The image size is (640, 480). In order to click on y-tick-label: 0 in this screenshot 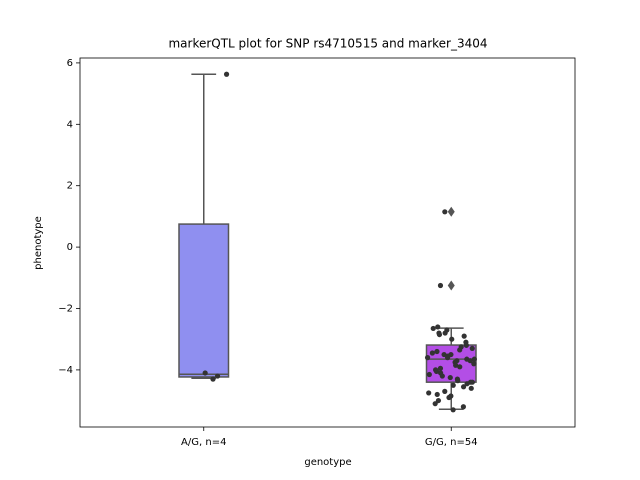, I will do `click(70, 247)`.